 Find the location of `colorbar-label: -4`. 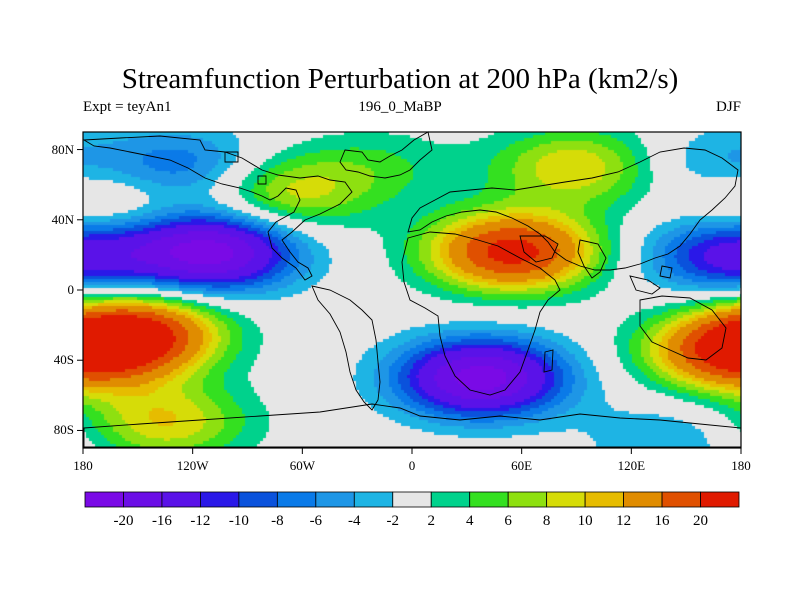

colorbar-label: -4 is located at coordinates (354, 521).